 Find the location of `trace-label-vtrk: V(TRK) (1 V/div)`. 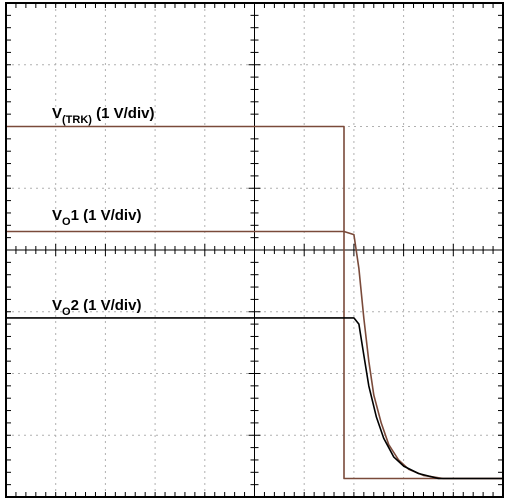

trace-label-vtrk: V(TRK) (1 V/div) is located at coordinates (103, 115).